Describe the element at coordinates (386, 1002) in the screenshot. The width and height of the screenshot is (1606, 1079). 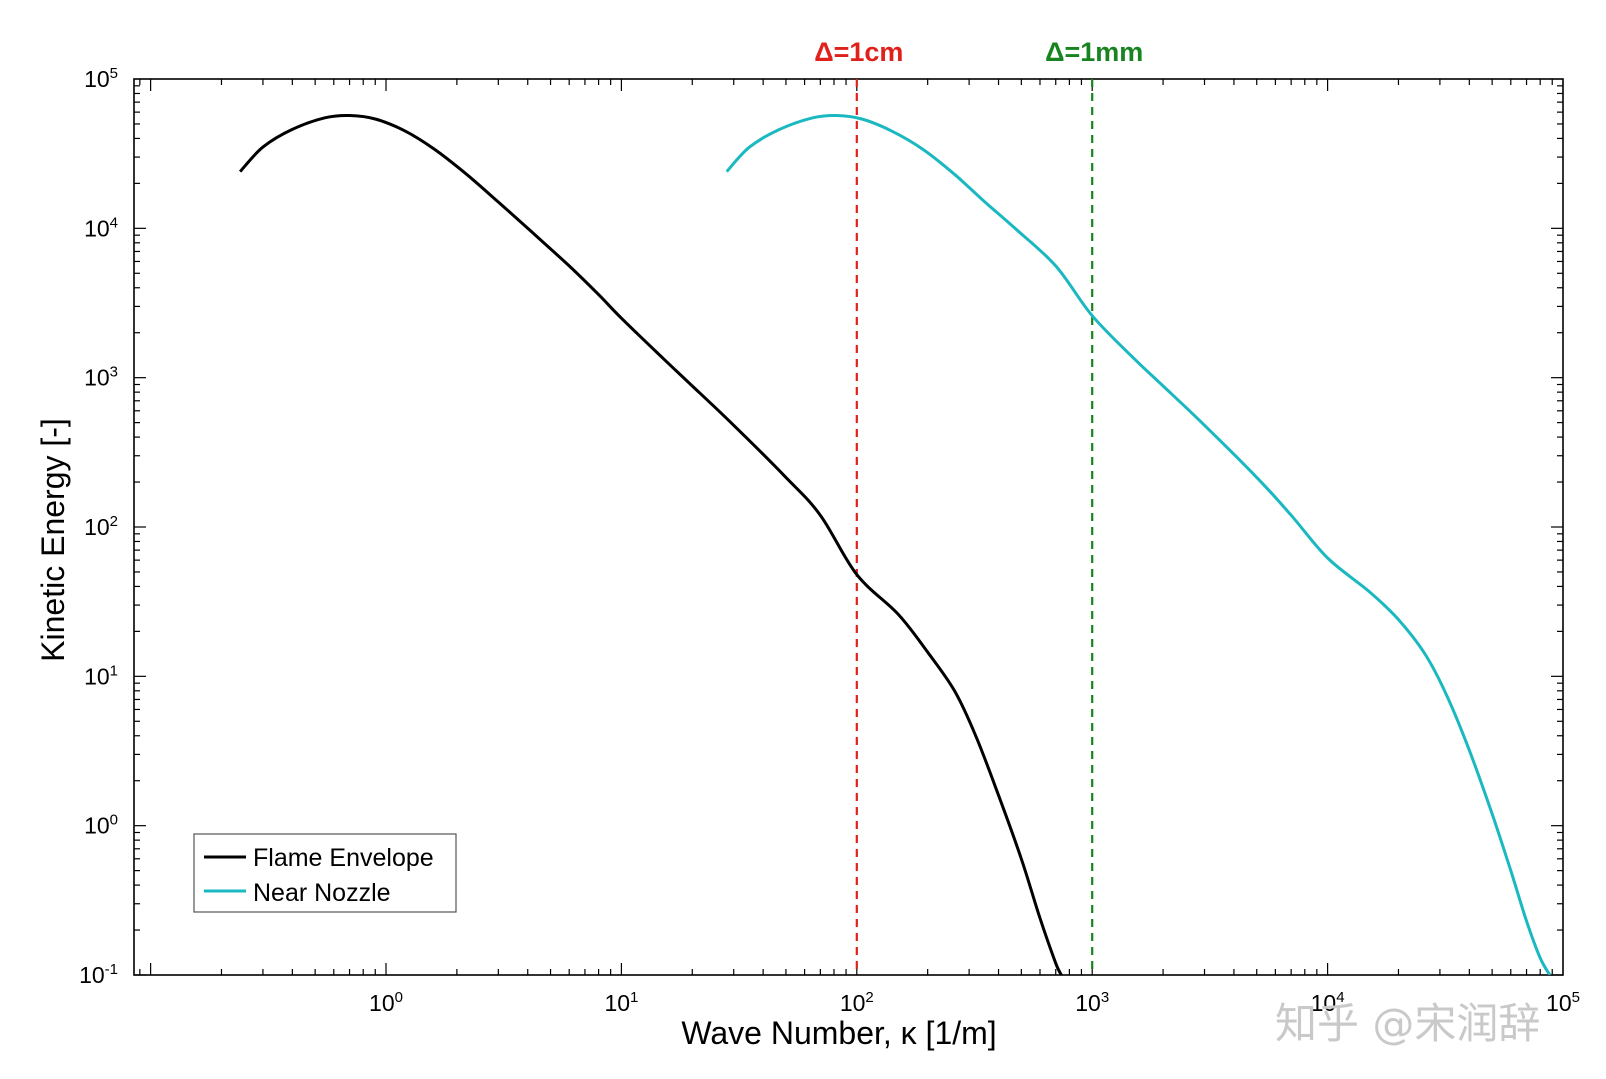
I see `x-tick-label: 10⁰` at that location.